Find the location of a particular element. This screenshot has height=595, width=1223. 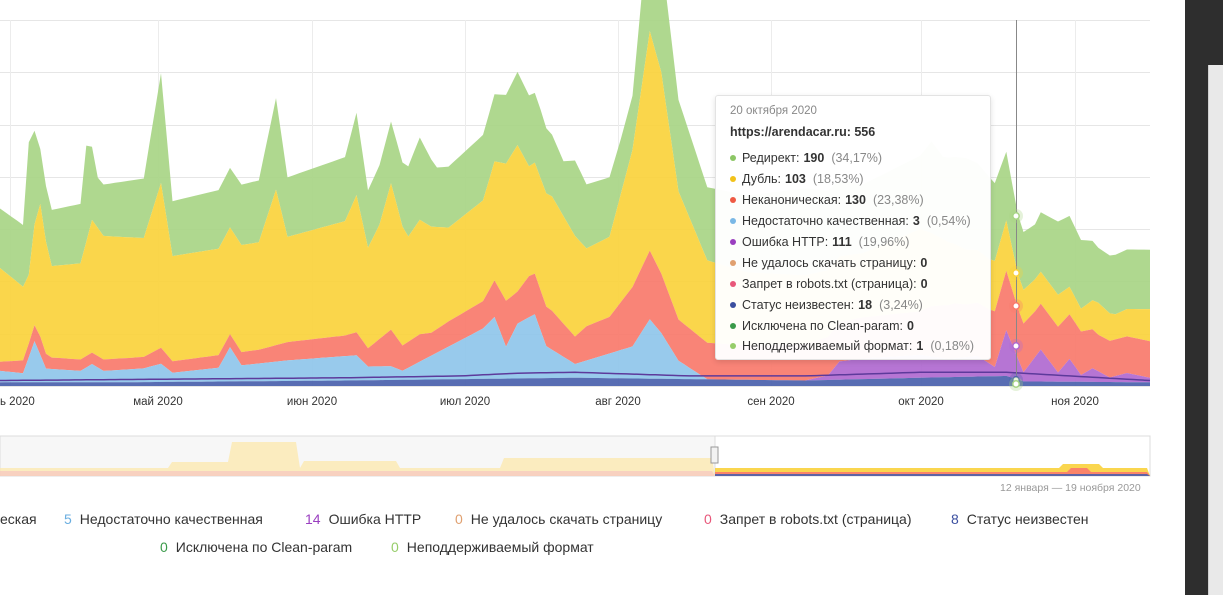

legend-item: 0 Неподдерживаемый формат is located at coordinates (492, 547).